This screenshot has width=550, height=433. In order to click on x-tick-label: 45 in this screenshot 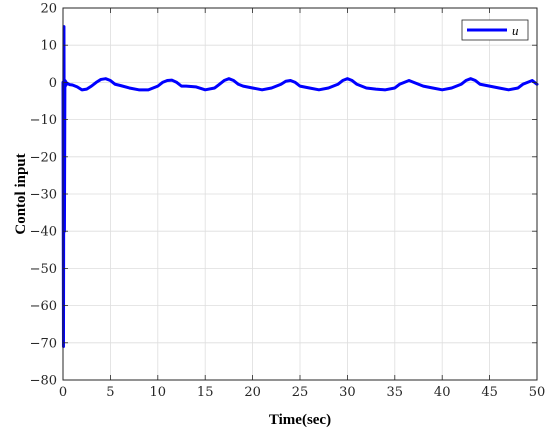, I will do `click(489, 392)`.